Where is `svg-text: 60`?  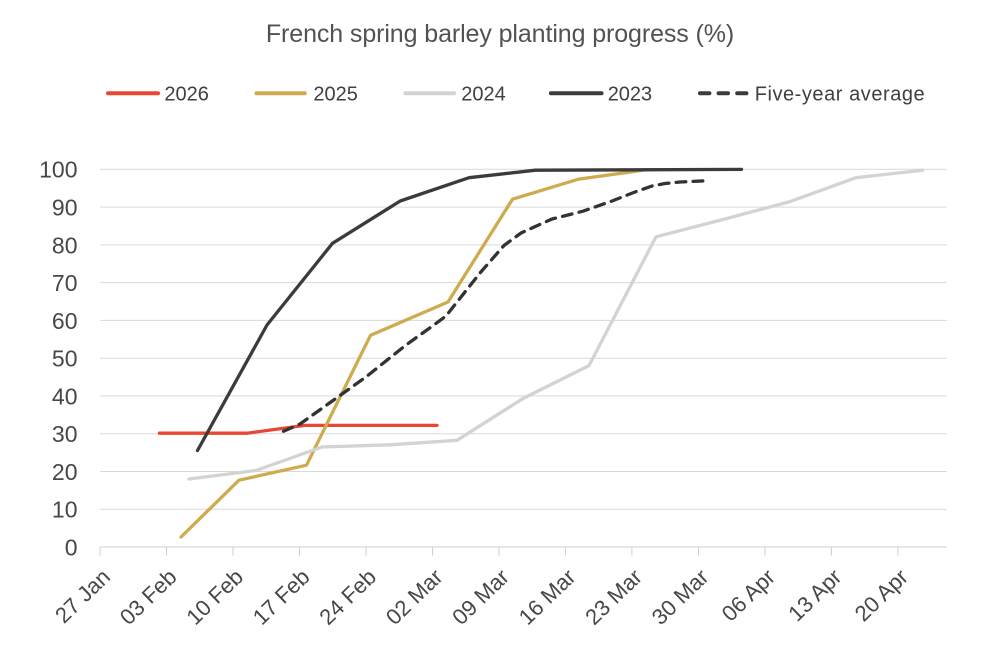
svg-text: 60 is located at coordinates (65, 321).